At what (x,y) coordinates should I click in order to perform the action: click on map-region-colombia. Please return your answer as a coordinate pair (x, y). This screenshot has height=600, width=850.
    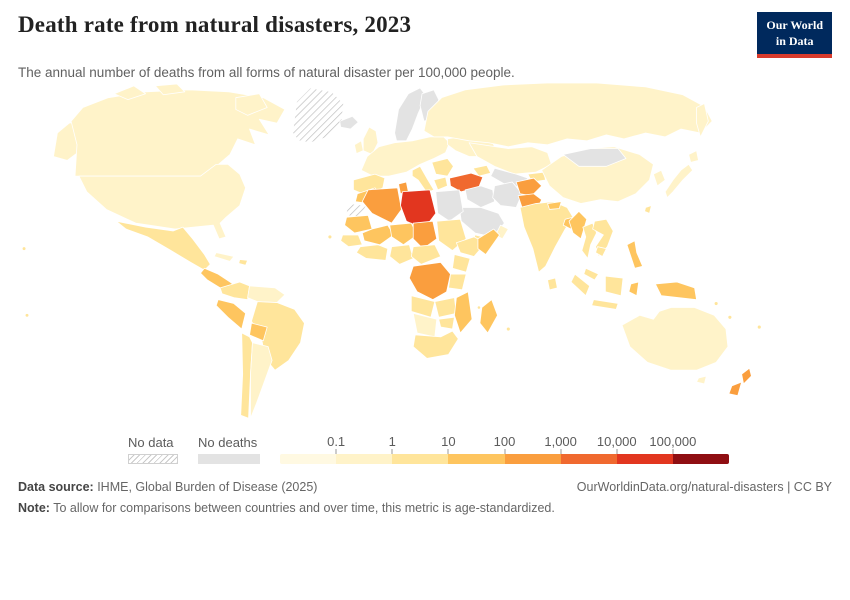
    Looking at the image, I should click on (234, 291).